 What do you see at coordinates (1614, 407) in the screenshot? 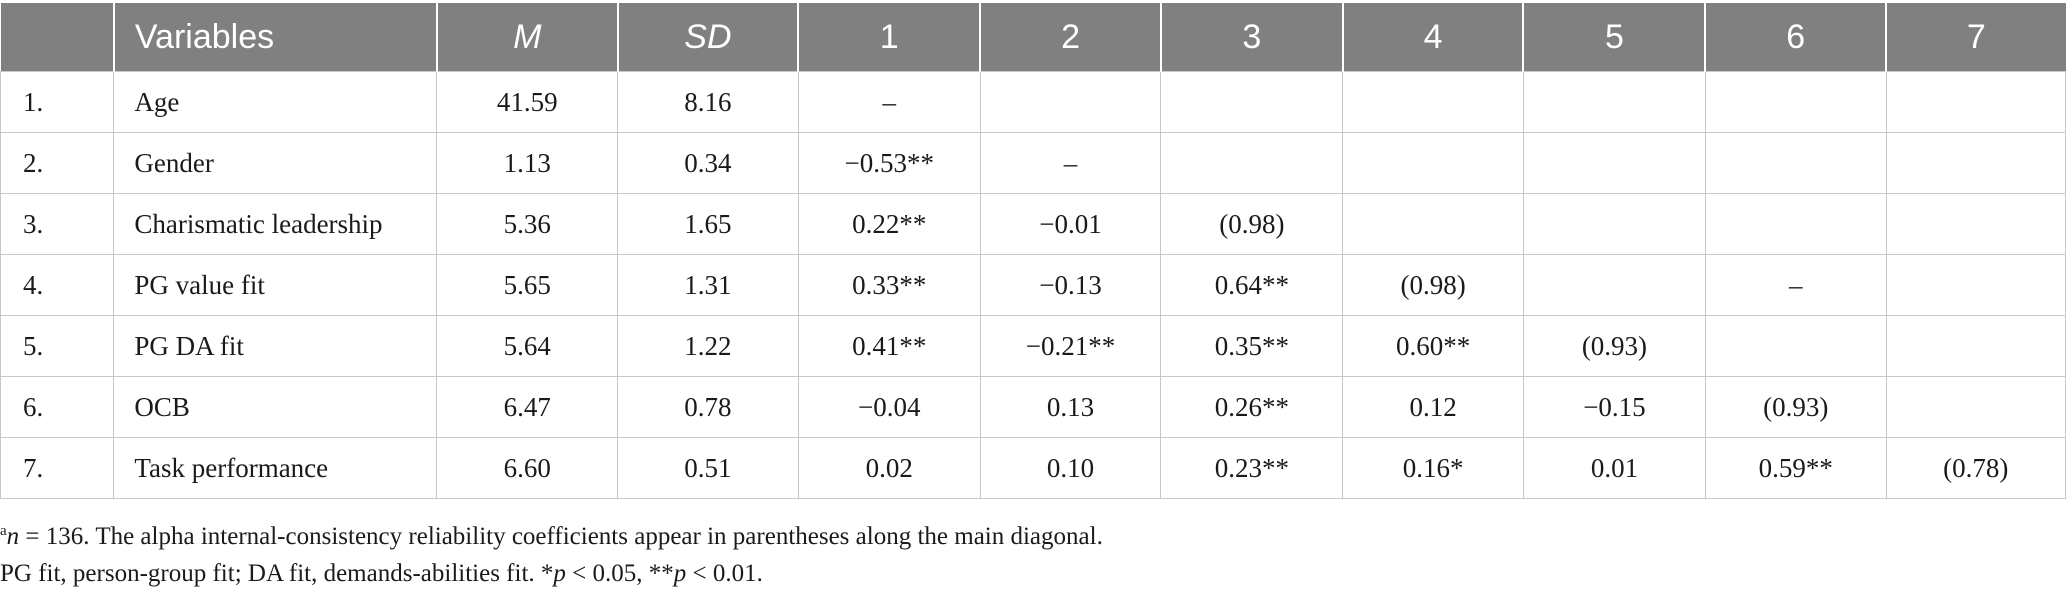
I see `corr-cell: −0.15` at bounding box center [1614, 407].